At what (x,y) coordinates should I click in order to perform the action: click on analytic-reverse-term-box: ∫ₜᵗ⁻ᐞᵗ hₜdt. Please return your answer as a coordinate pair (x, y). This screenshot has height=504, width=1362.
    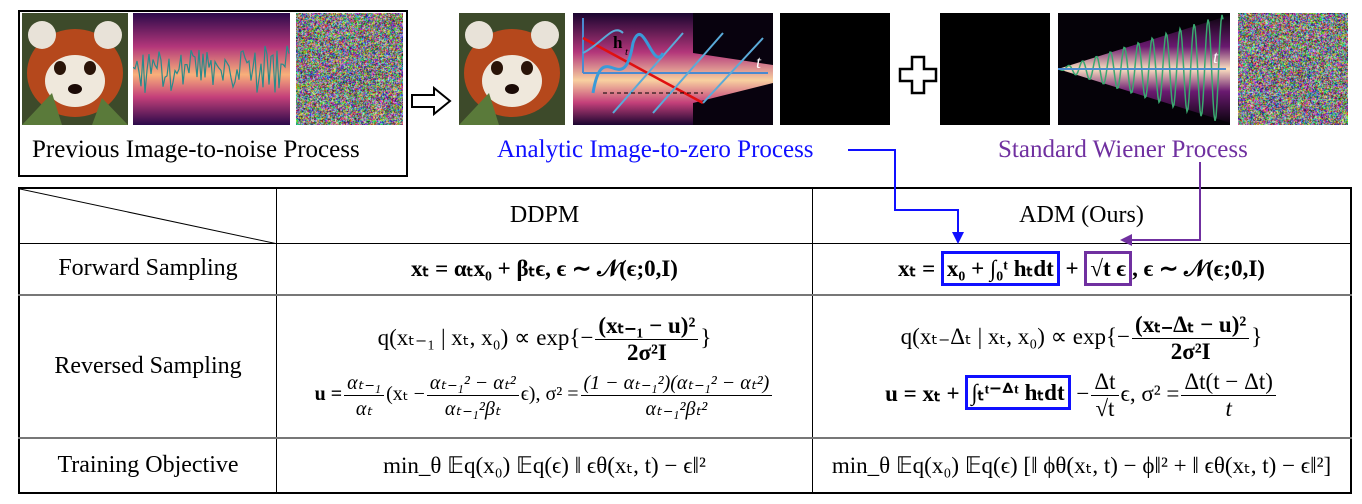
    Looking at the image, I should click on (1017, 392).